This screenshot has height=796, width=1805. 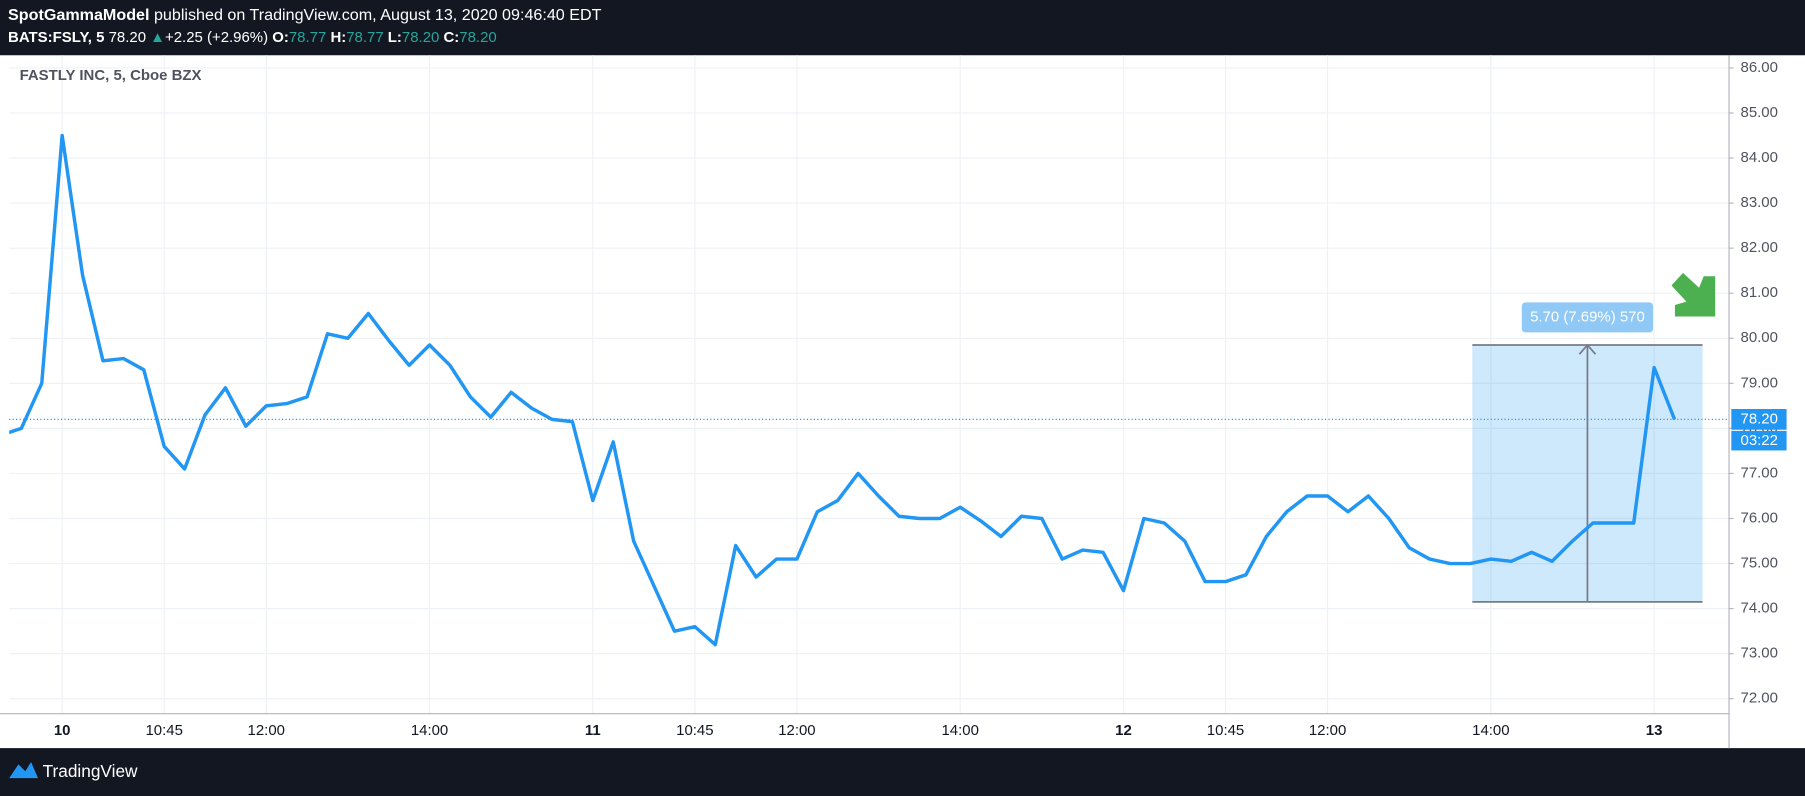 What do you see at coordinates (1759, 653) in the screenshot?
I see `y-tick-label: 73.00` at bounding box center [1759, 653].